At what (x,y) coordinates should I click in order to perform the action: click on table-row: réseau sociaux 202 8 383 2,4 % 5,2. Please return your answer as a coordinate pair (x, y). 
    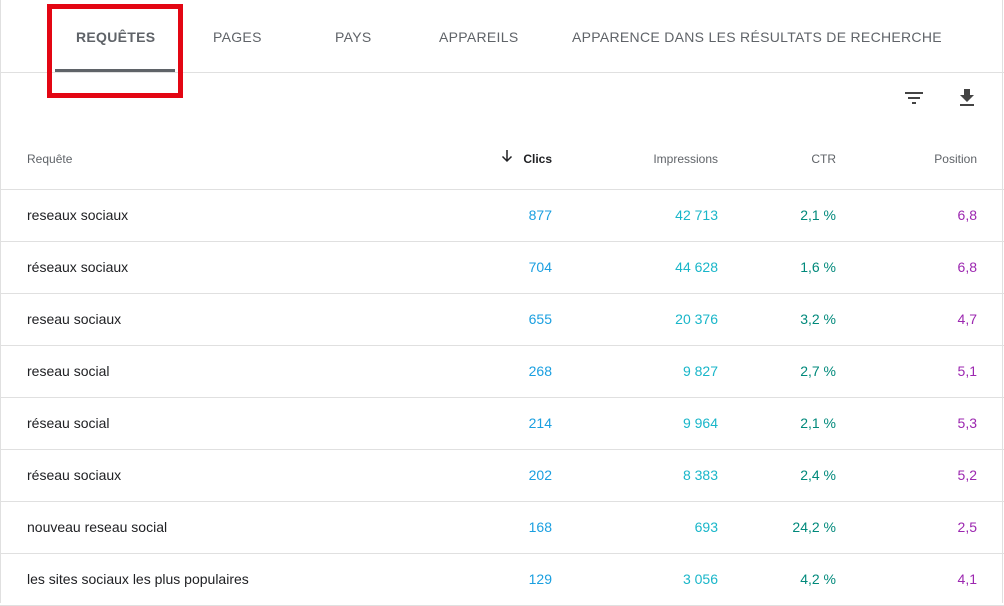
    Looking at the image, I should click on (502, 476).